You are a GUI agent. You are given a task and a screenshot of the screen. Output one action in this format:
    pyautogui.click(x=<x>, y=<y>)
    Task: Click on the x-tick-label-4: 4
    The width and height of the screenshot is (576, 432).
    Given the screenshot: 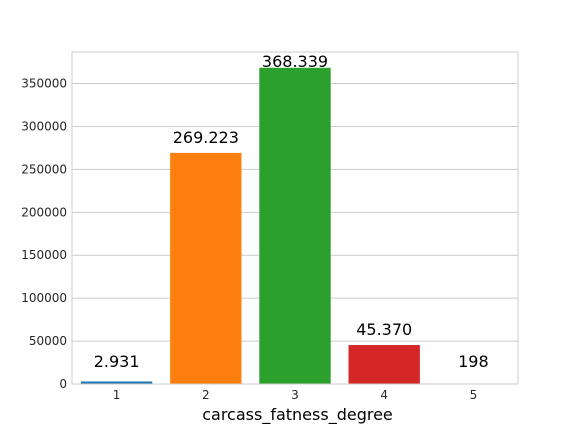 What is the action you would take?
    pyautogui.click(x=384, y=395)
    